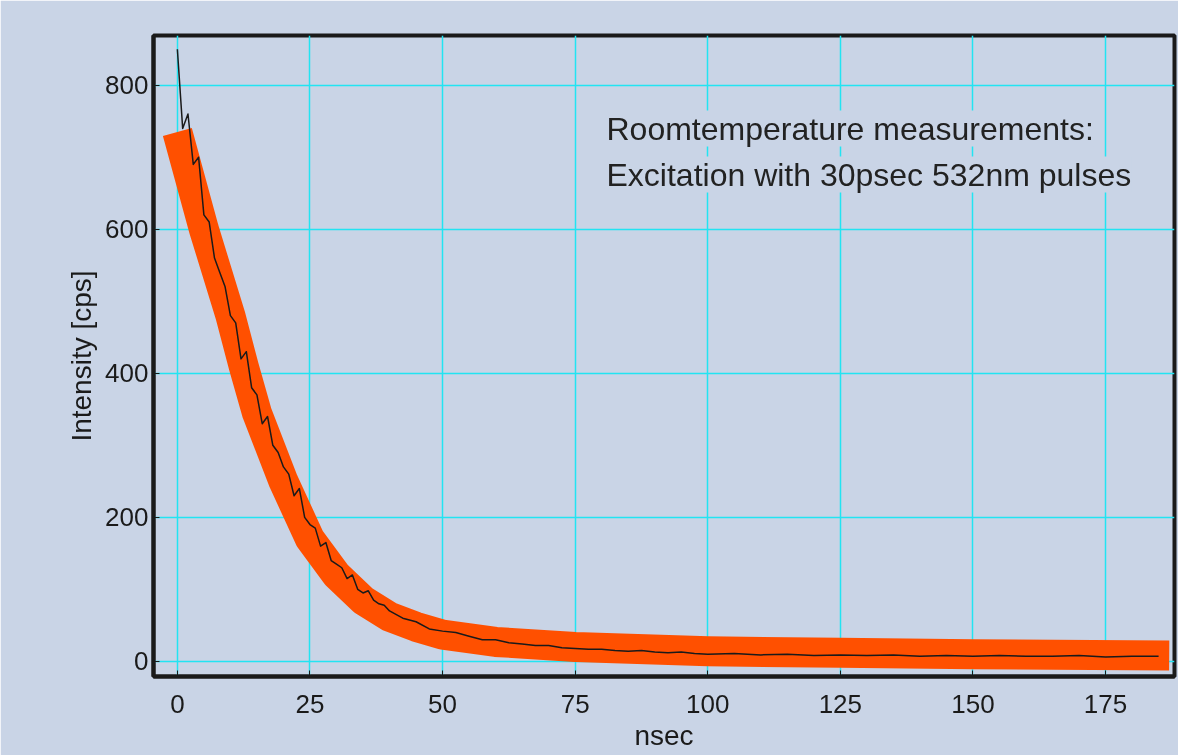 This screenshot has width=1178, height=755. I want to click on x-axis-title: nsec, so click(664, 735).